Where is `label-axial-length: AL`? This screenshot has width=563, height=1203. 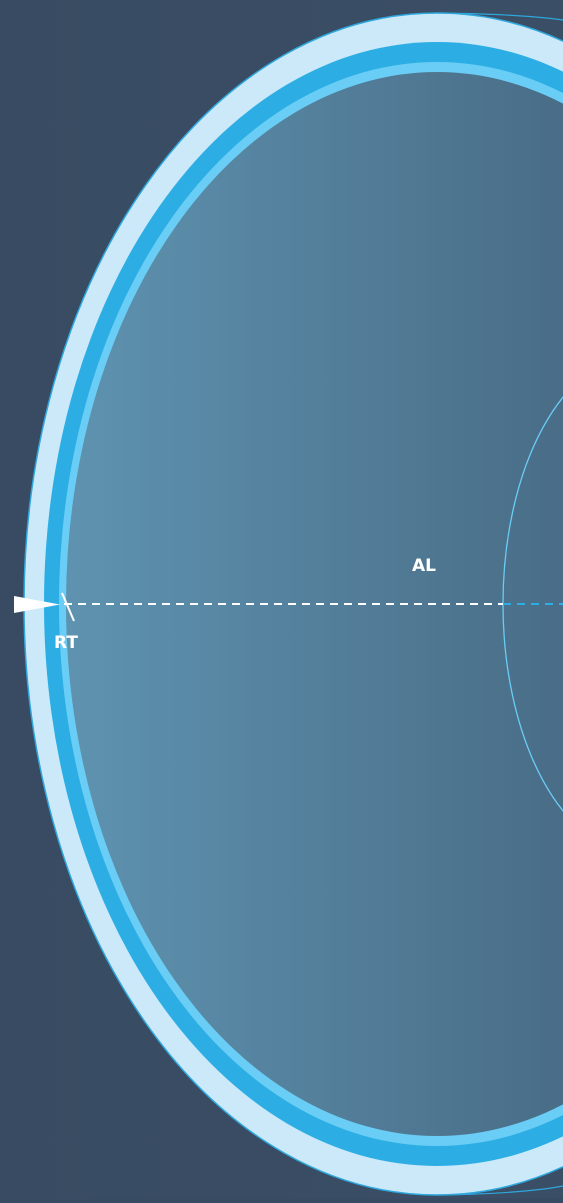
label-axial-length: AL is located at coordinates (424, 566).